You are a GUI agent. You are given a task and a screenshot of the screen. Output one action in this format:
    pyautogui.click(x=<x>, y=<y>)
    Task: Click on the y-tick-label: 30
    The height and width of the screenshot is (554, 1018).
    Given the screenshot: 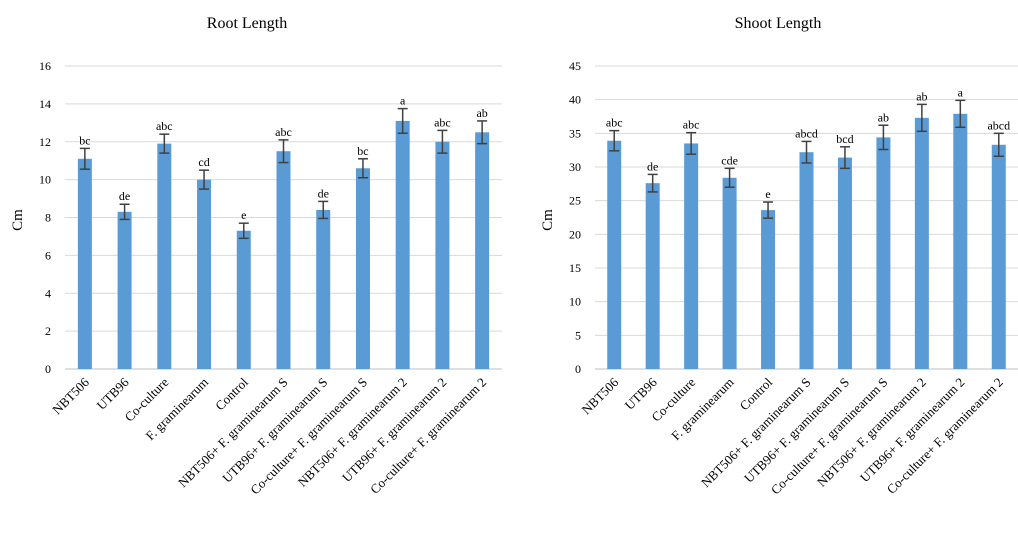 What is the action you would take?
    pyautogui.click(x=575, y=167)
    